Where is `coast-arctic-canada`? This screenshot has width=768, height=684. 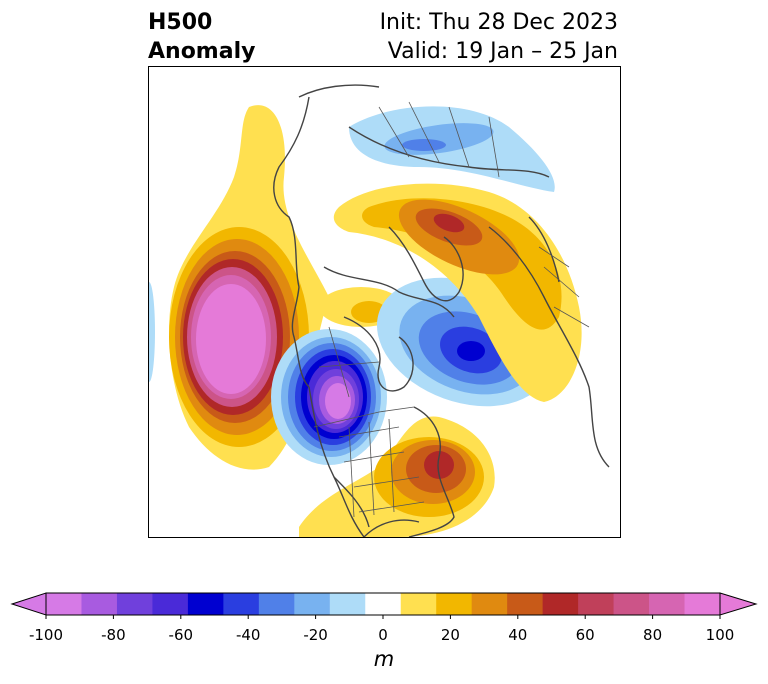
coast-arctic-canada is located at coordinates (389, 292).